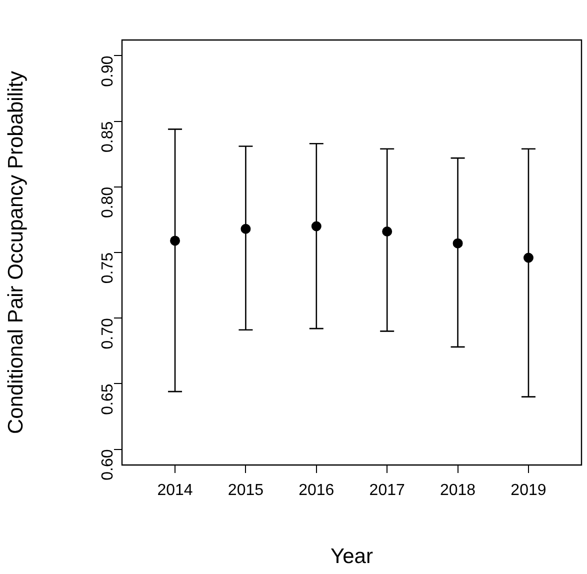  Describe the element at coordinates (107, 202) in the screenshot. I see `y-tick-label: 0.80` at that location.